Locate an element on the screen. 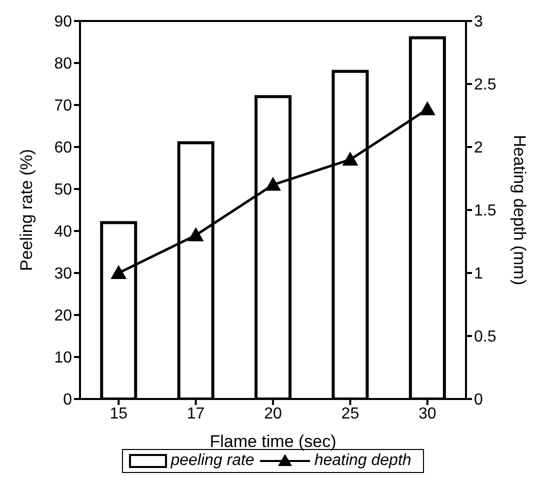 The width and height of the screenshot is (541, 489). y2-tick-label: 2.5 is located at coordinates (485, 85).